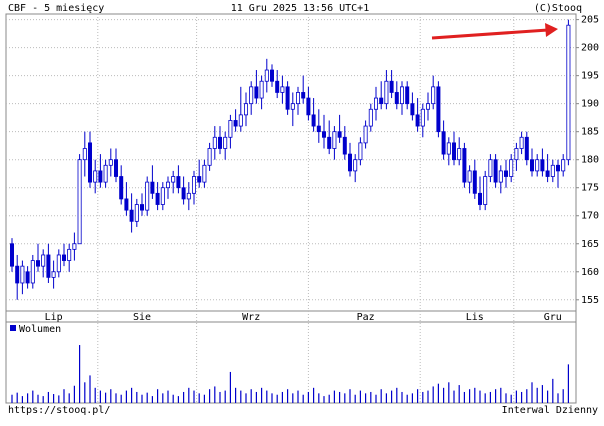  What do you see at coordinates (56, 8) in the screenshot?
I see `chart-title: CBF - 5 miesięcy` at bounding box center [56, 8].